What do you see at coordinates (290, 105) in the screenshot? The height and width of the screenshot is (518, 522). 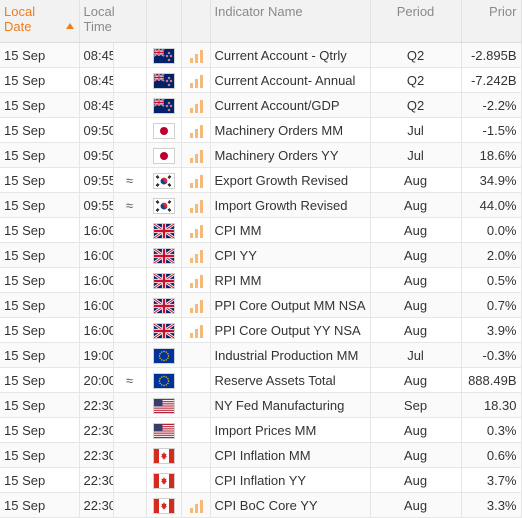 I see `indicator-name-cell: Current Account/GDP` at bounding box center [290, 105].